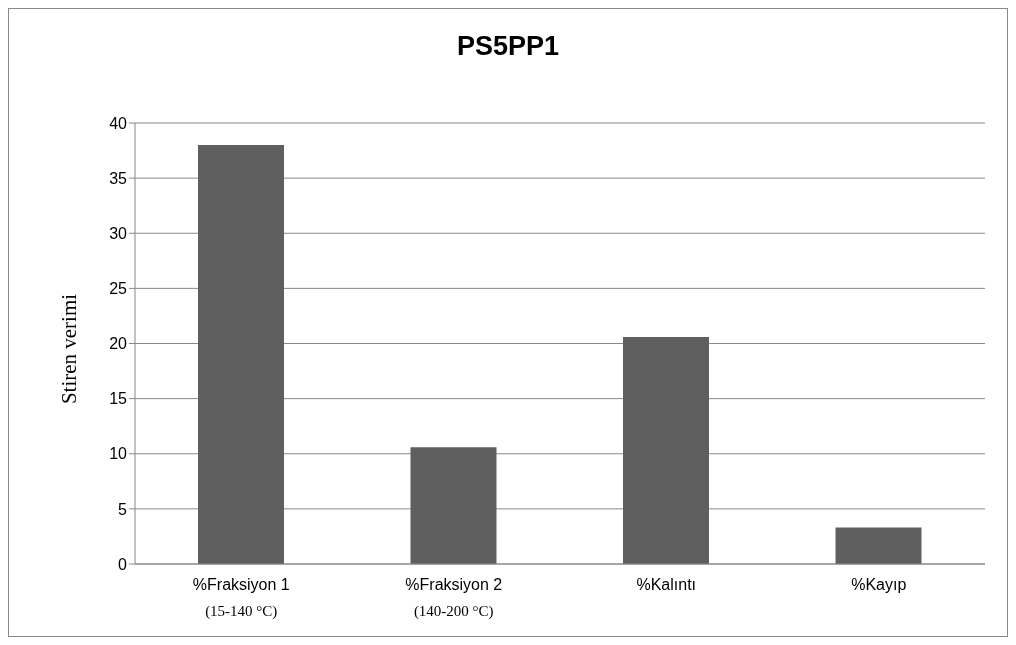  What do you see at coordinates (69, 349) in the screenshot?
I see `y-axis-title: Stiren verimi` at bounding box center [69, 349].